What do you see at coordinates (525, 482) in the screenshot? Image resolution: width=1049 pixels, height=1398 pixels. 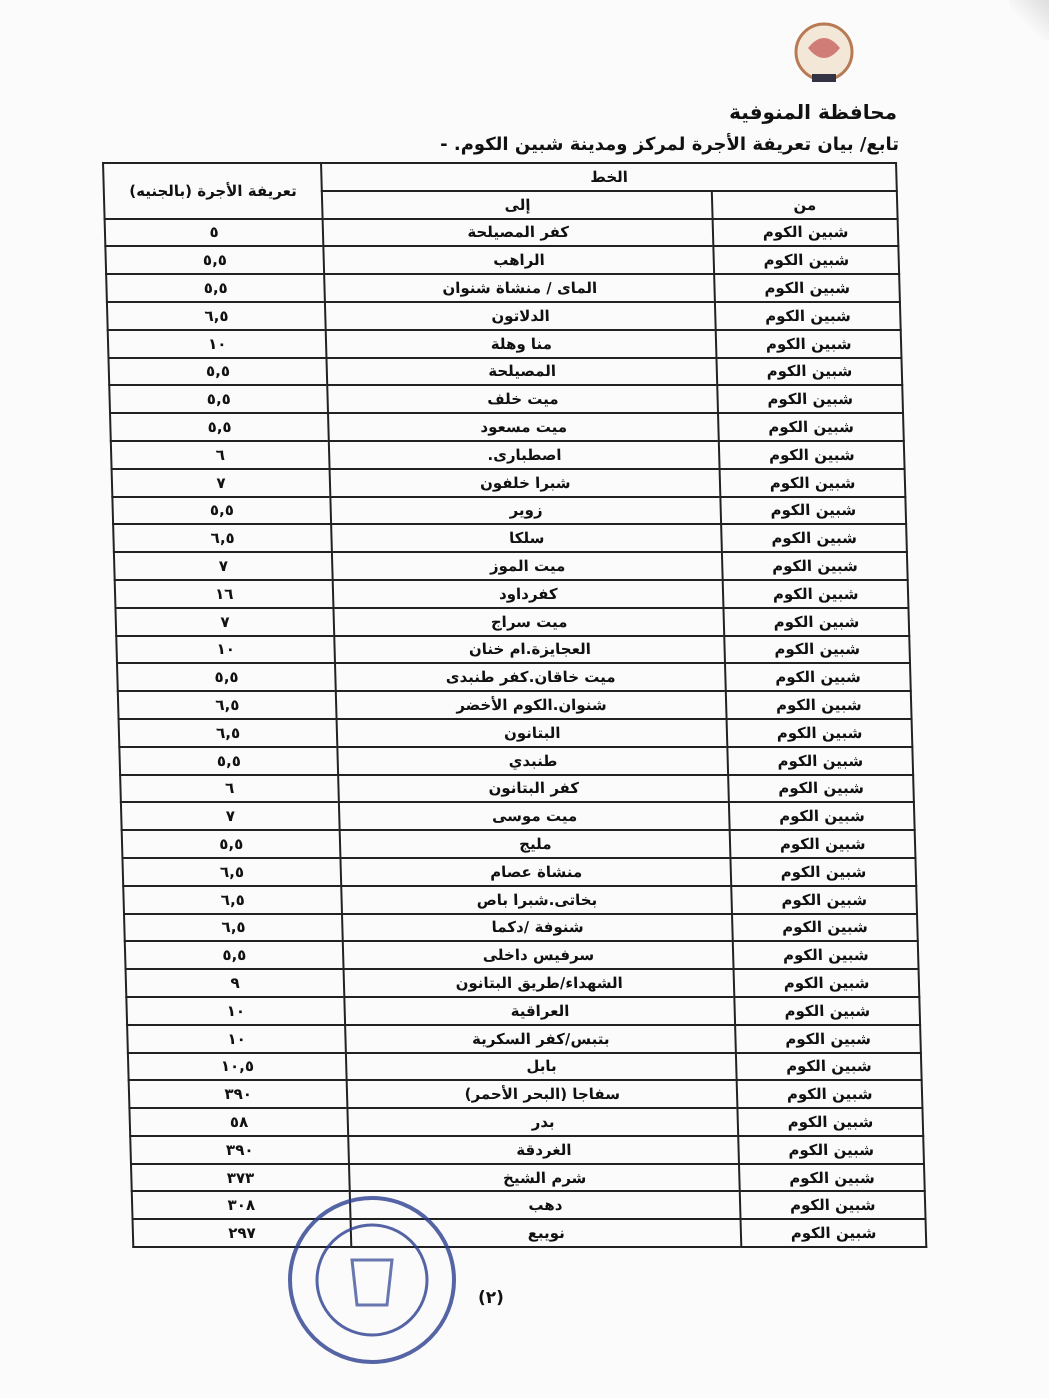 I see `cell-to: شبرا خلفون` at bounding box center [525, 482].